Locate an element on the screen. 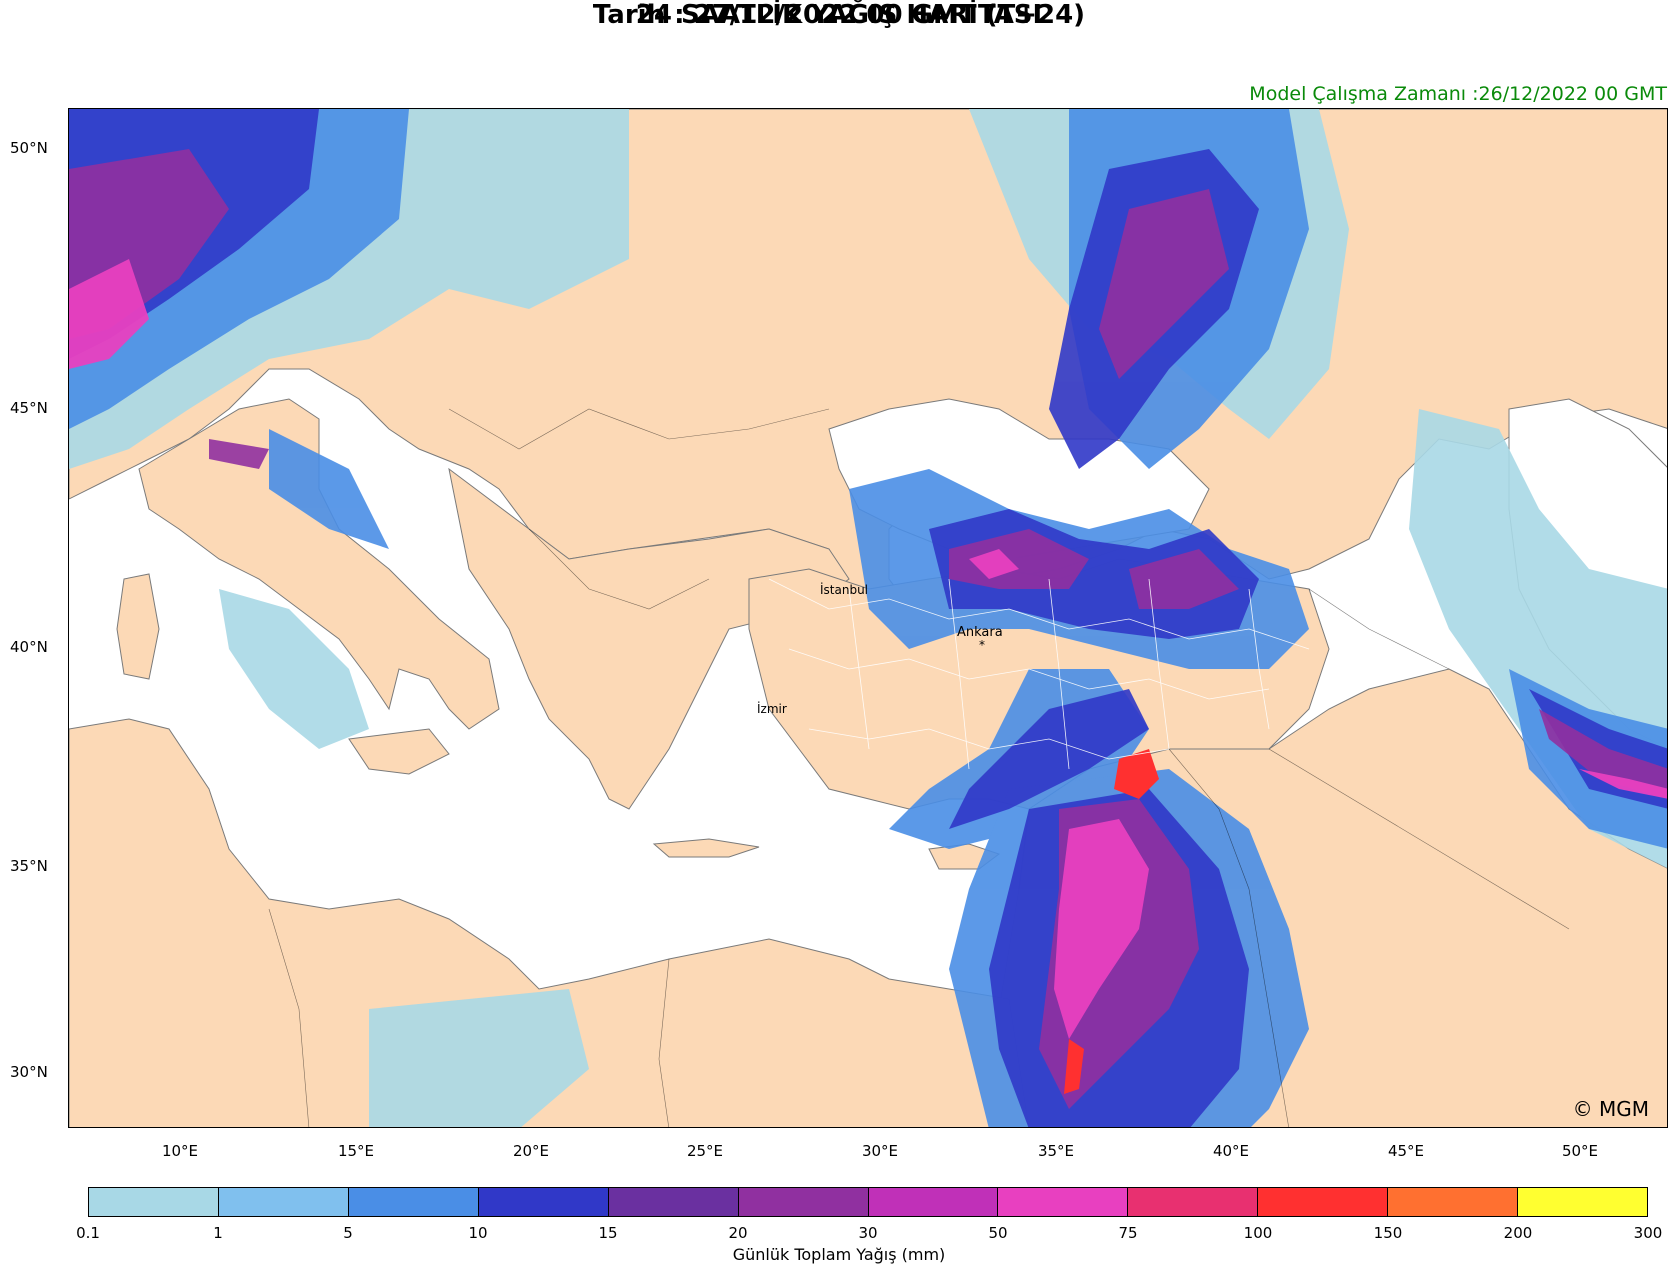 This screenshot has height=1276, width=1678. colorbar-tick-label: 15 is located at coordinates (608, 1233).